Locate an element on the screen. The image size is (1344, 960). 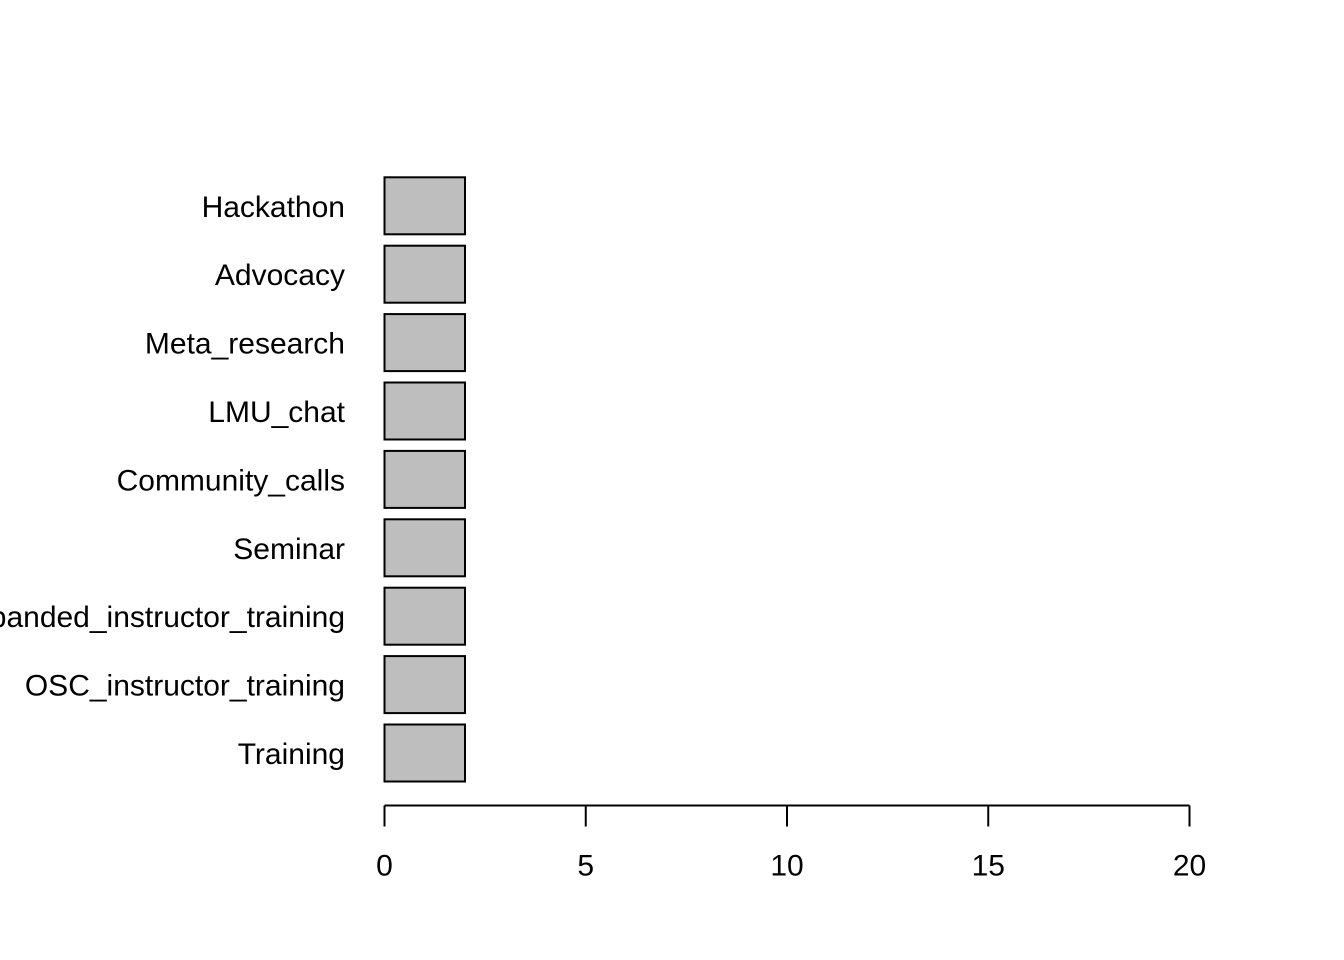
category-label: Training is located at coordinates (291, 754).